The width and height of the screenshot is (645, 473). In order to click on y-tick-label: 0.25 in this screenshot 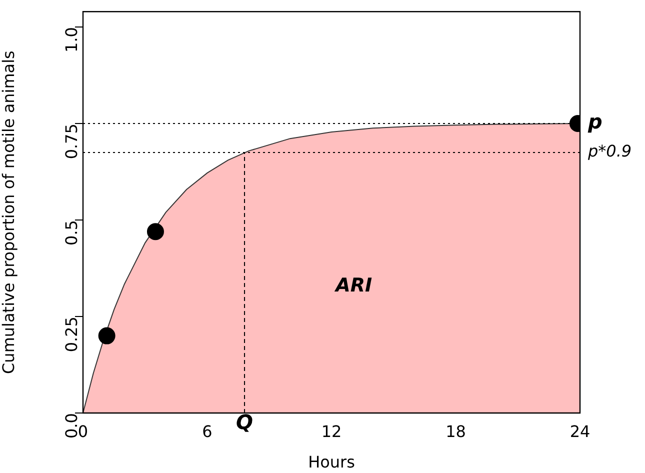, I will do `click(72, 334)`.